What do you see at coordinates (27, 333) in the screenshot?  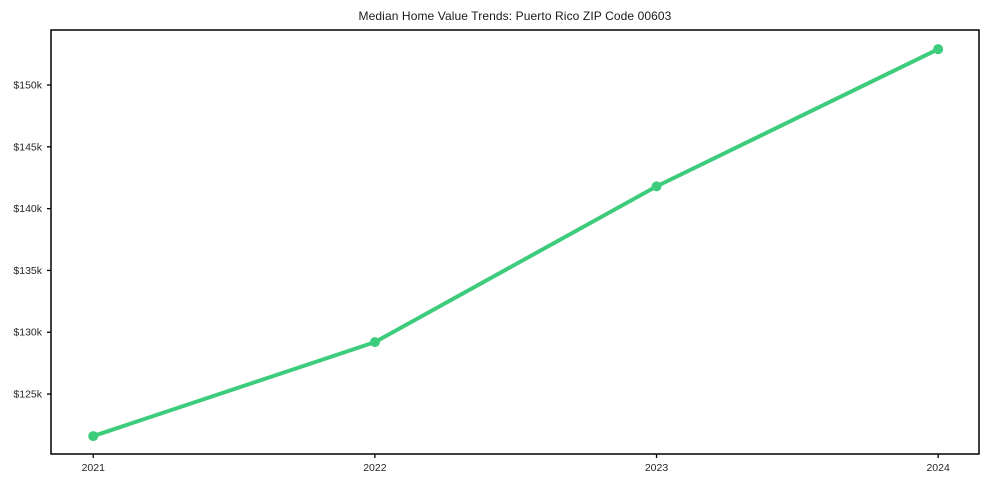 I see `y-tick-label: $130k` at bounding box center [27, 333].